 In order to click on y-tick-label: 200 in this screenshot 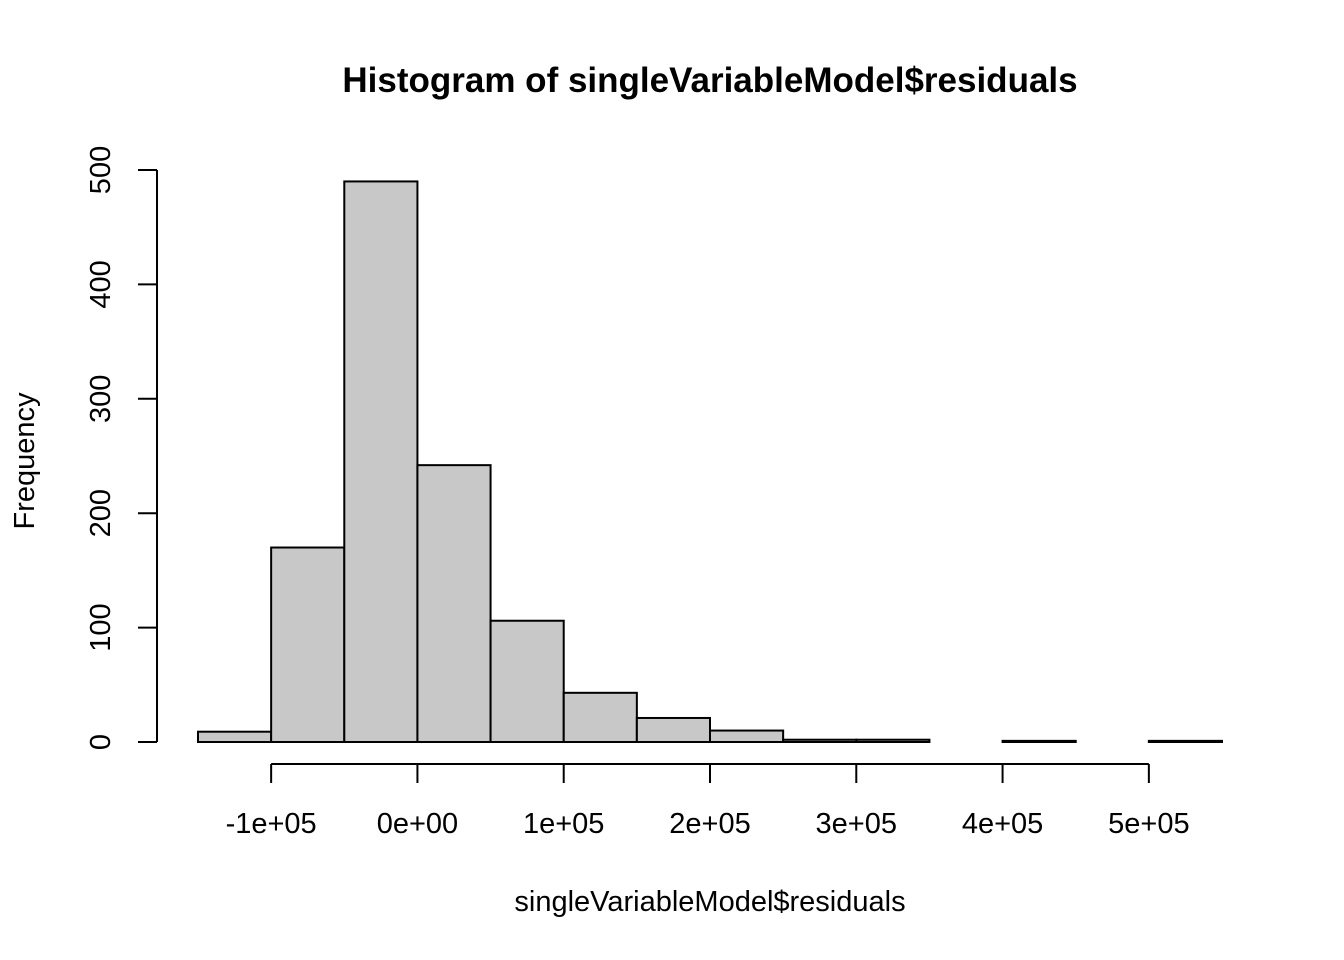, I will do `click(101, 513)`.